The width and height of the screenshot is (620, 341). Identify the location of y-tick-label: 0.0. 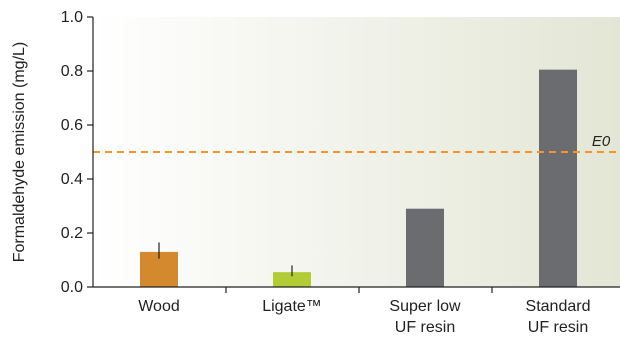
(72, 287).